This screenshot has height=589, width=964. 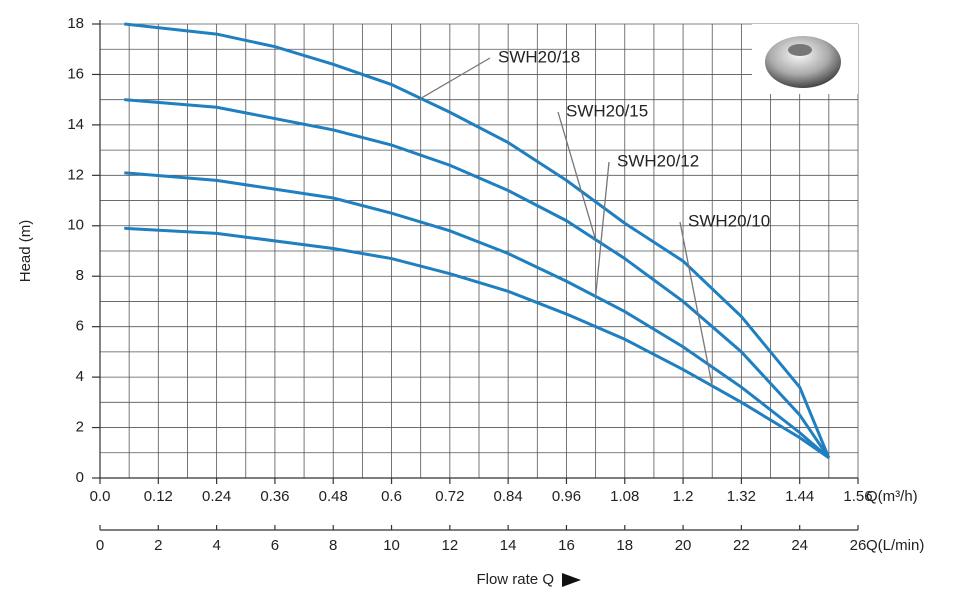 I want to click on x-tick-label: 0.96, so click(x=566, y=496).